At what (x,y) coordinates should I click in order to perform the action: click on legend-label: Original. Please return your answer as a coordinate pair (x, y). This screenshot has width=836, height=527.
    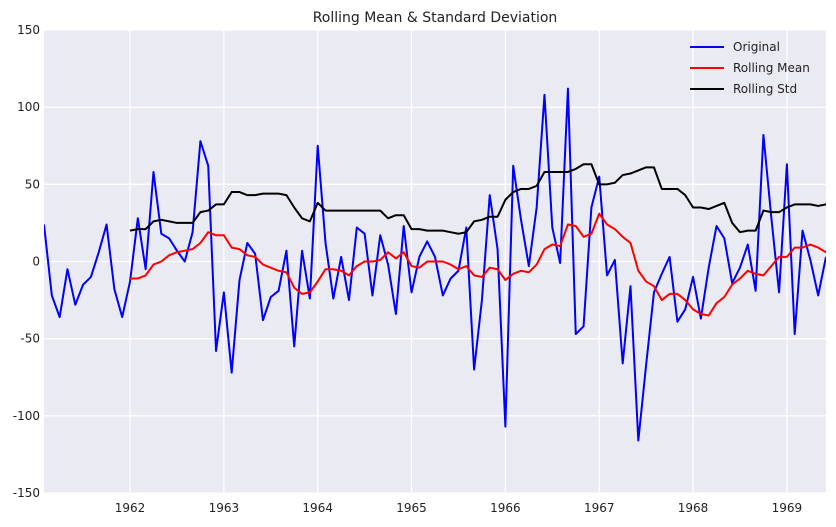
    Looking at the image, I should click on (756, 47).